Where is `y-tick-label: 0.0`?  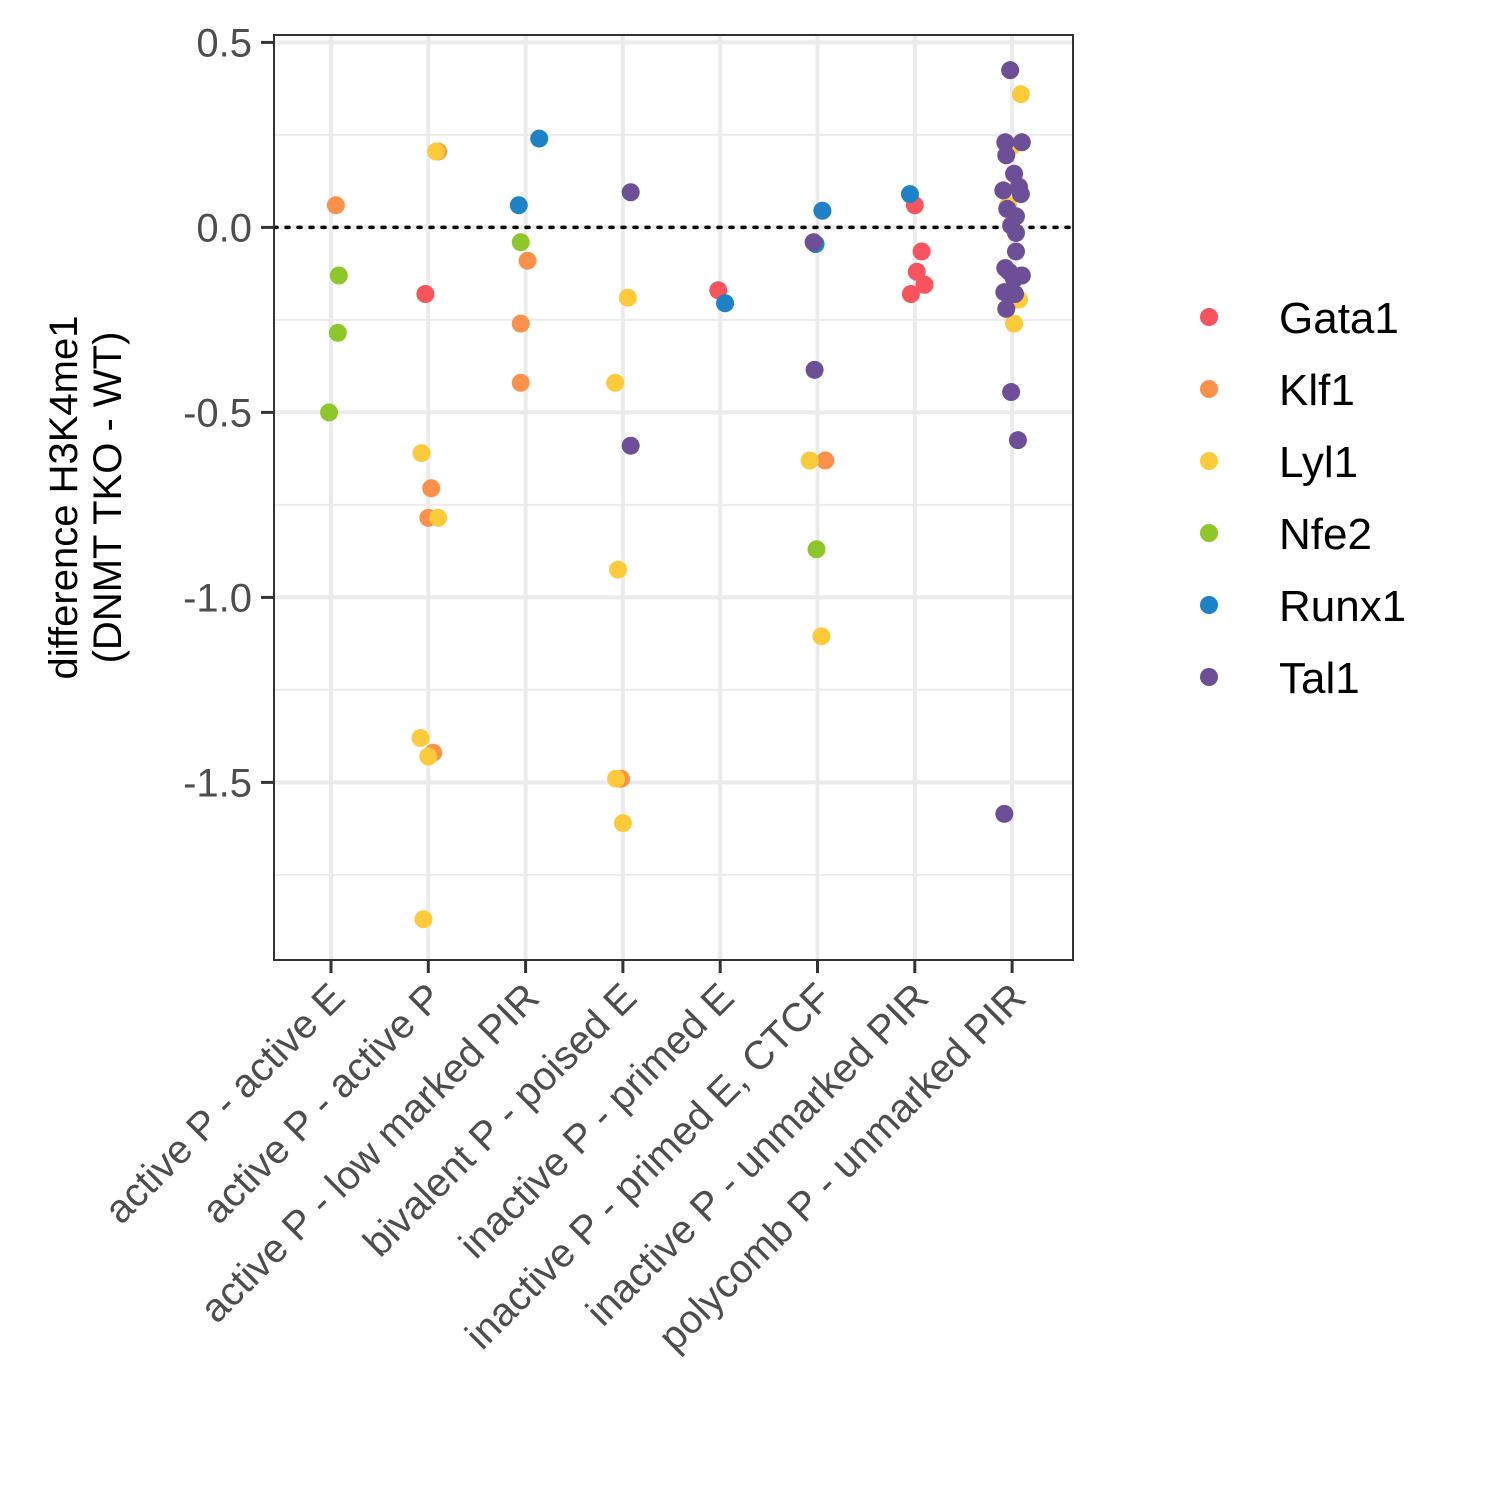 y-tick-label: 0.0 is located at coordinates (224, 228).